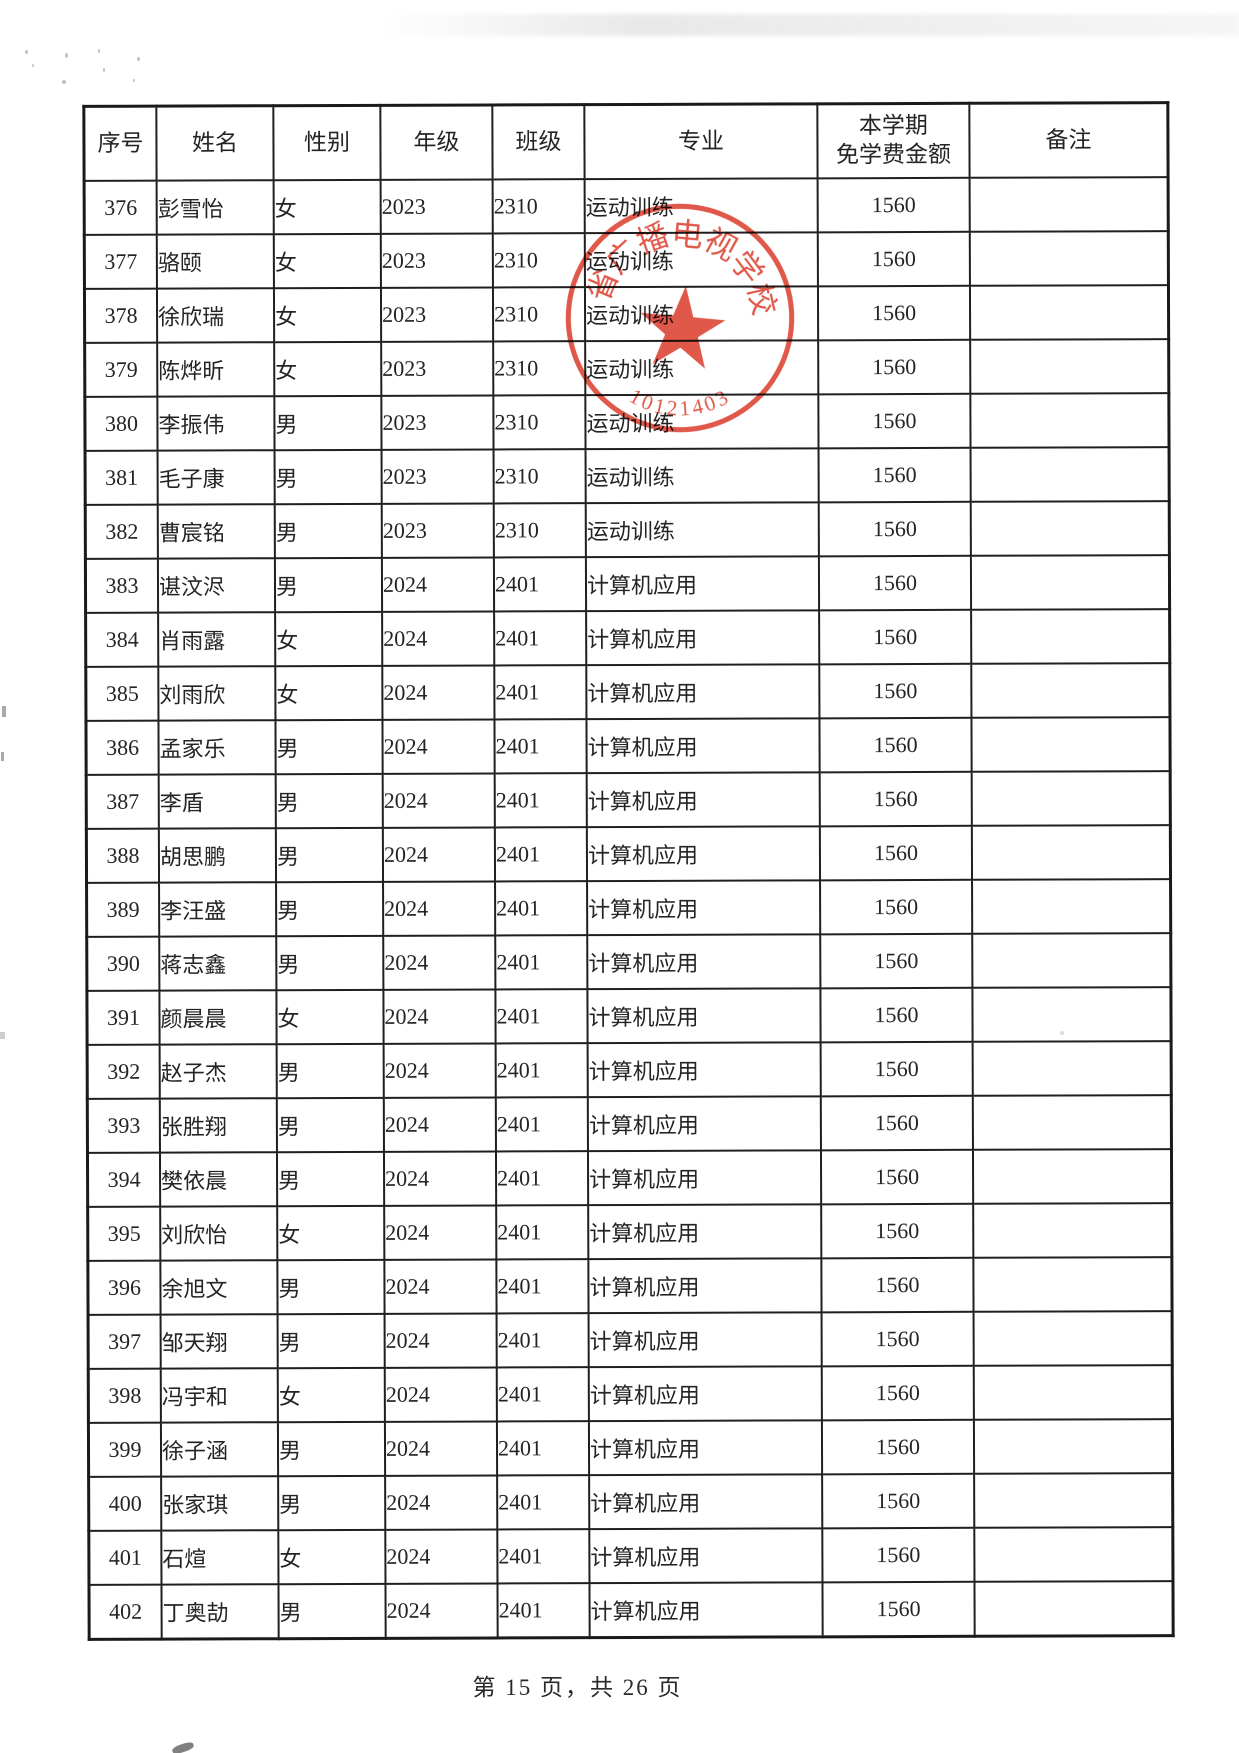 Image resolution: width=1239 pixels, height=1753 pixels. What do you see at coordinates (122, 585) in the screenshot?
I see `cell-no: 383` at bounding box center [122, 585].